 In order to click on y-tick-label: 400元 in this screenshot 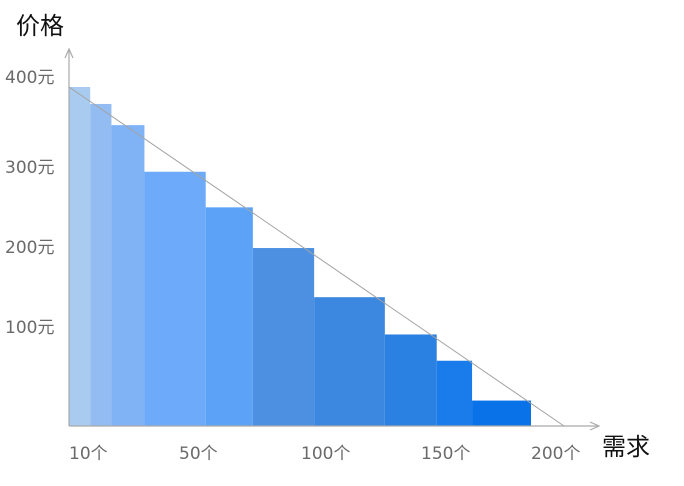, I will do `click(29, 78)`.